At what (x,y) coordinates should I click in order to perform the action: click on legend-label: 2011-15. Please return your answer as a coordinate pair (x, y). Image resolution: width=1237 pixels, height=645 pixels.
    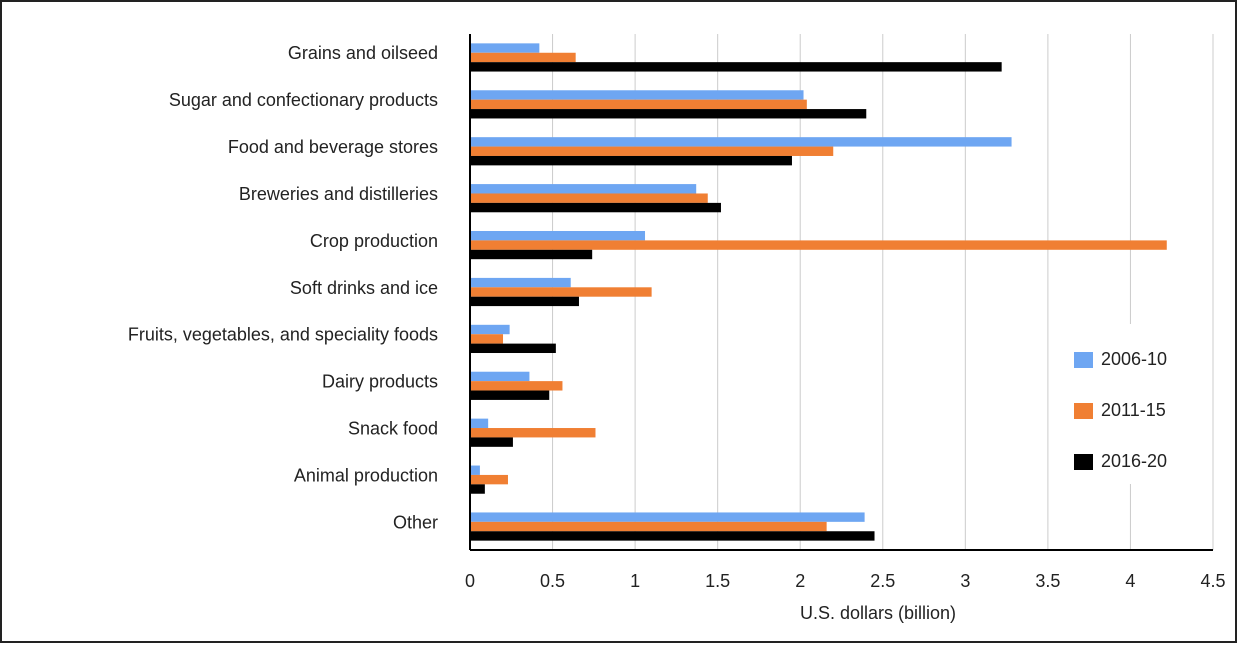
    Looking at the image, I should click on (1133, 410).